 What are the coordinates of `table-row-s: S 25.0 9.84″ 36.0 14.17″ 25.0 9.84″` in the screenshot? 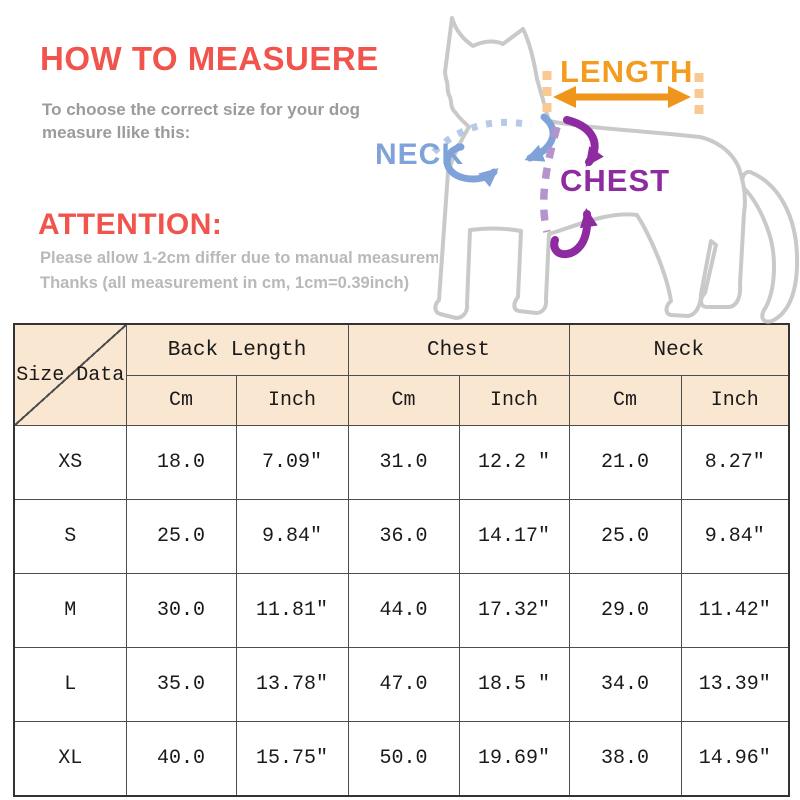 It's located at (401, 536).